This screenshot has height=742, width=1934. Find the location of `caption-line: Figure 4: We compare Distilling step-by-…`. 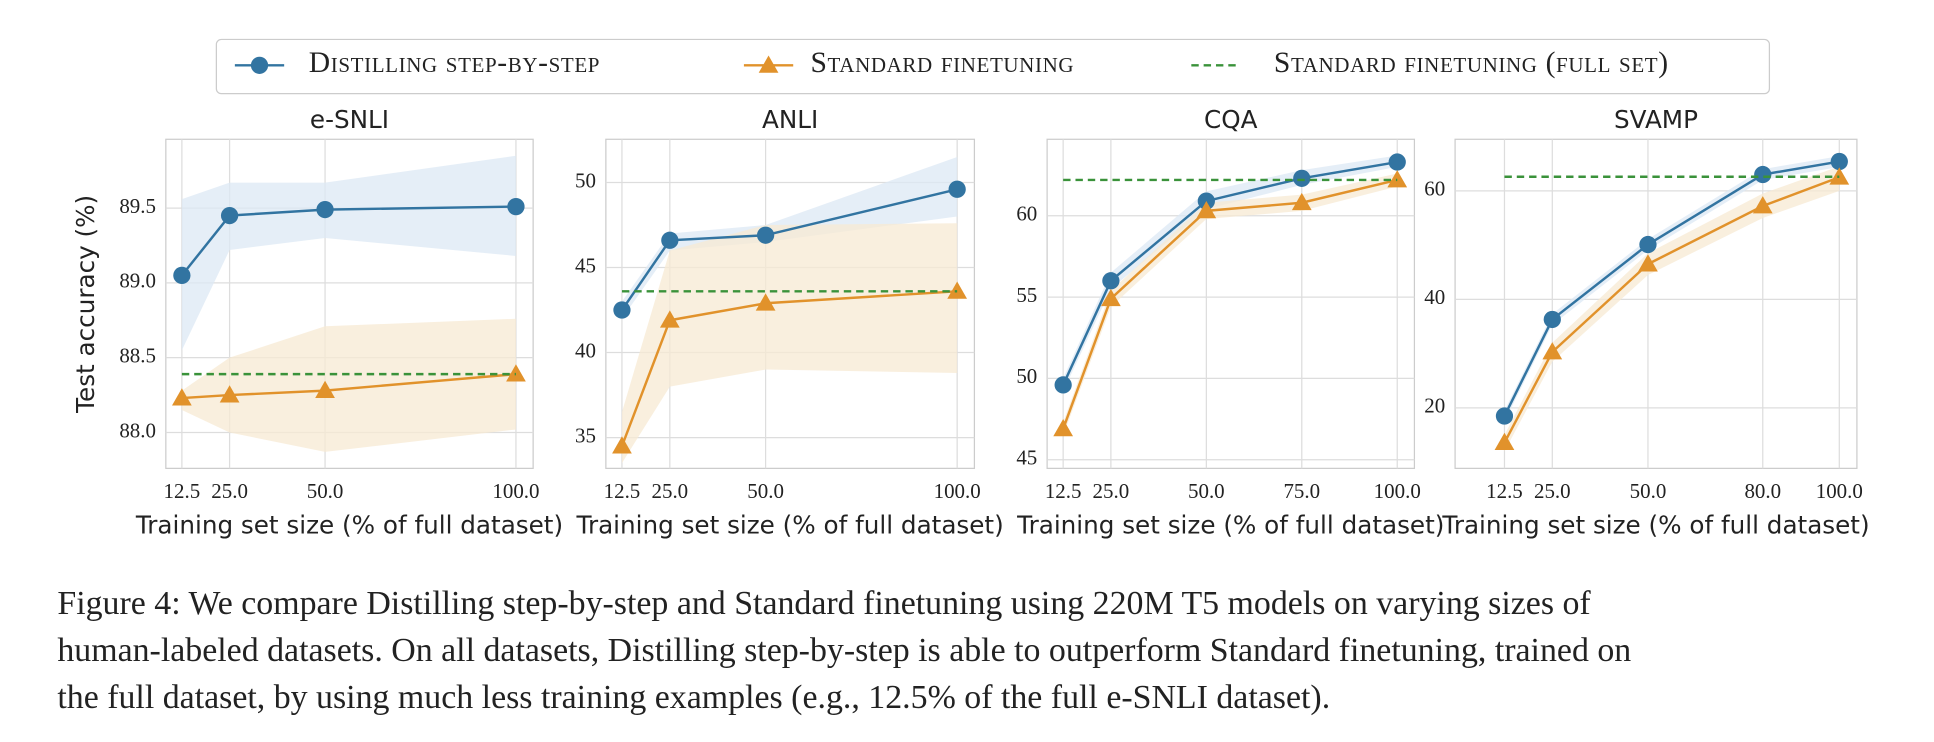

caption-line: Figure 4: We compare Distilling step-by-… is located at coordinates (824, 603).